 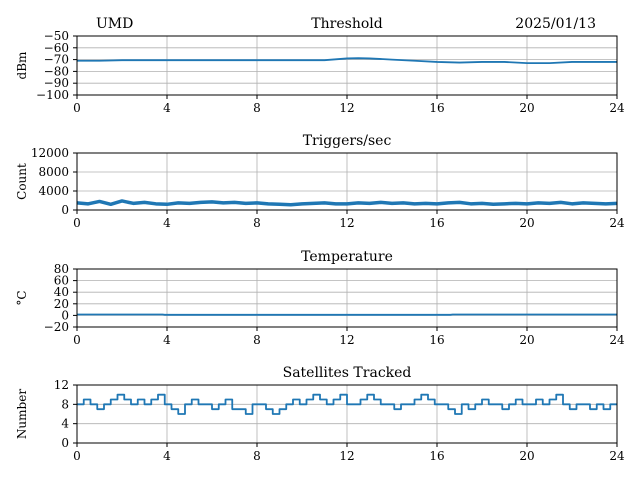 I want to click on site-label: UMD, so click(x=114, y=24).